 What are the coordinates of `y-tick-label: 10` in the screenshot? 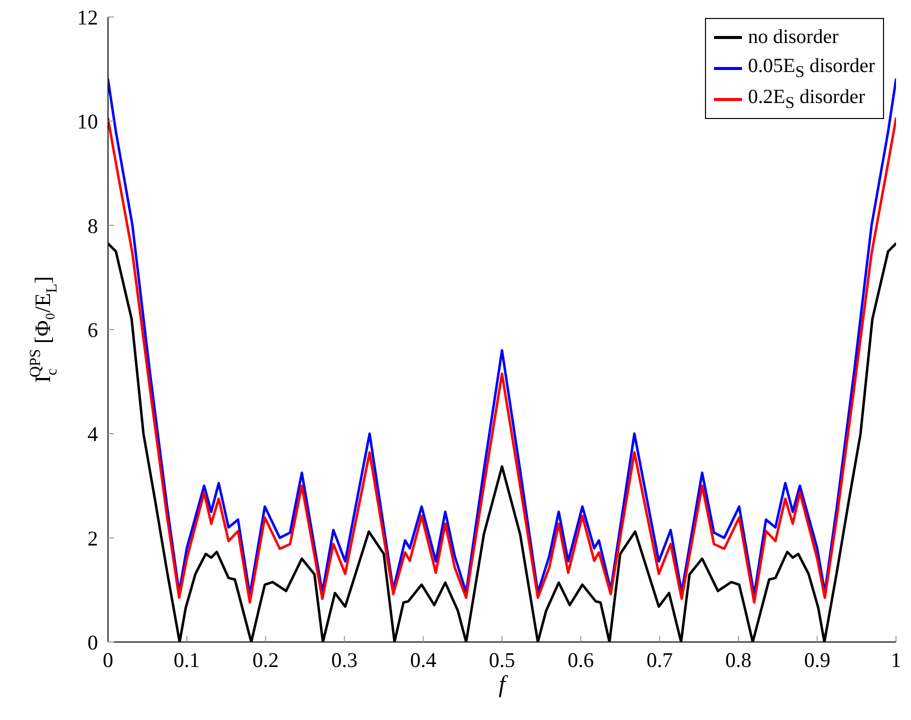 It's located at (87, 122).